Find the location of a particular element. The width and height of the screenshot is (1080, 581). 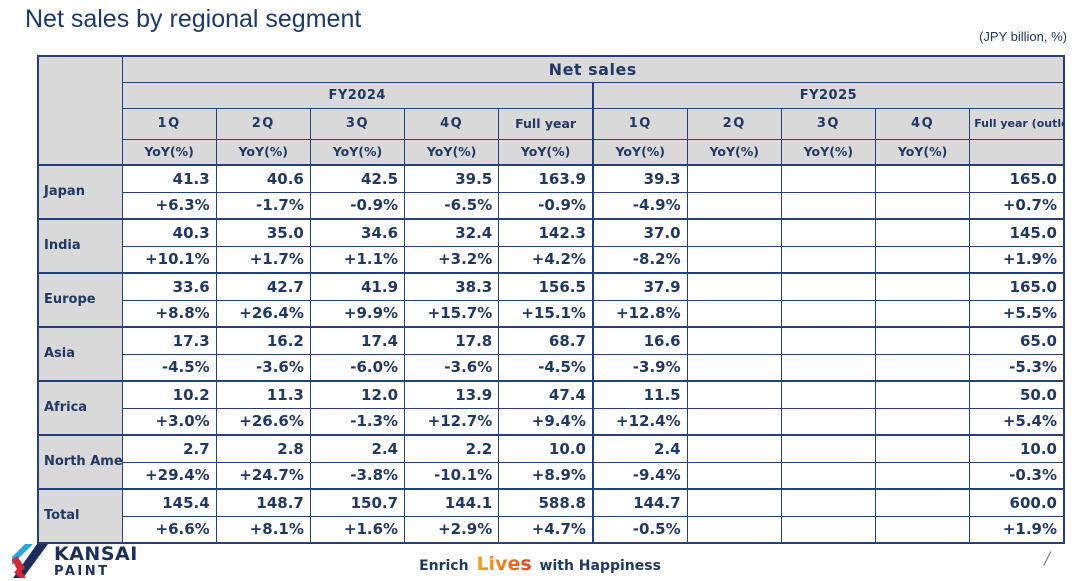

net-sales-value: 11.3 is located at coordinates (263, 394).